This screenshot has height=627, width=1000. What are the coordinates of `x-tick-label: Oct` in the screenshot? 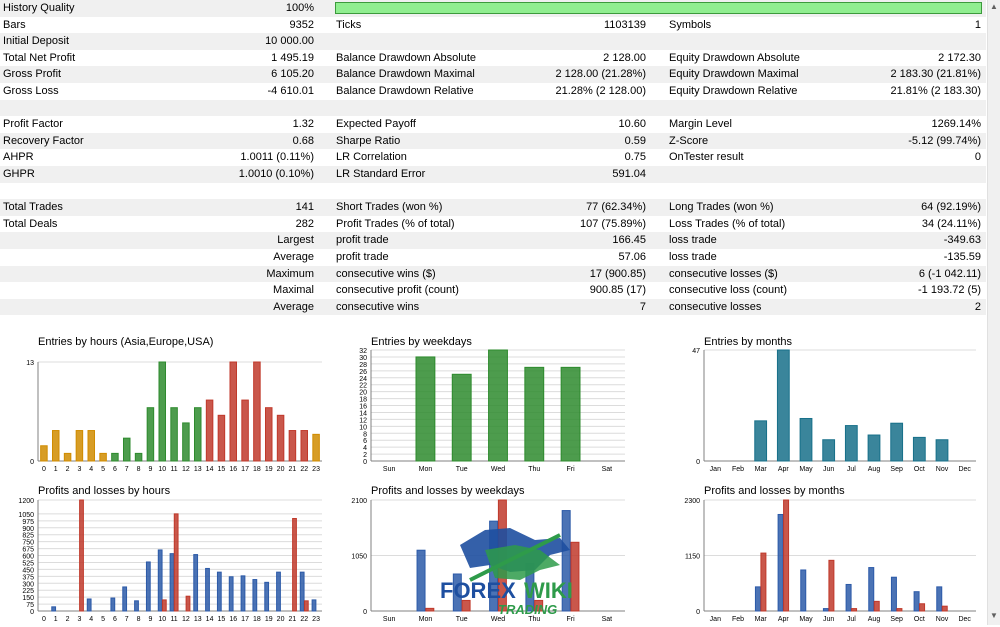 It's located at (919, 619).